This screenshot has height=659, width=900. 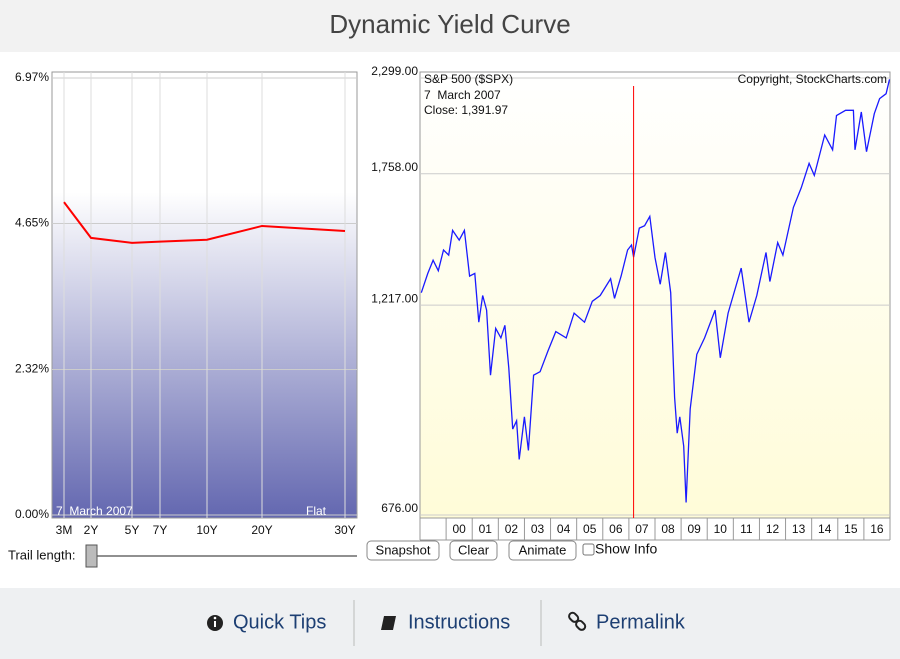 What do you see at coordinates (588, 549) in the screenshot?
I see `checkbox-box` at bounding box center [588, 549].